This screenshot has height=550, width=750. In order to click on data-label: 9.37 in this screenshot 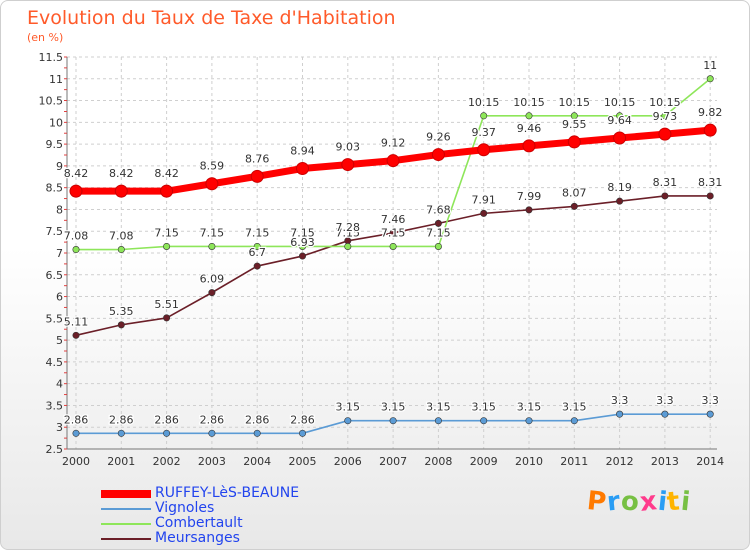, I will do `click(483, 132)`.